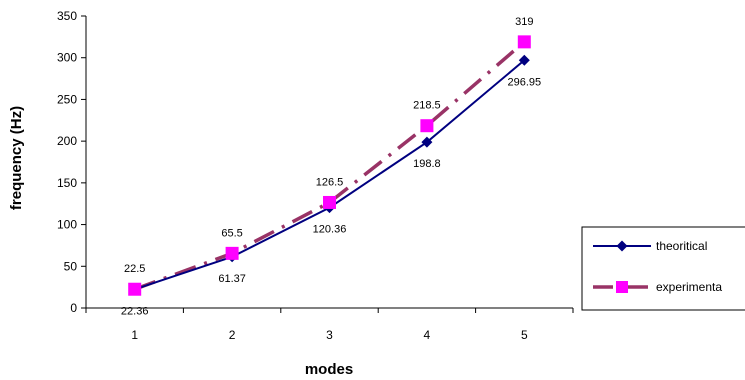  What do you see at coordinates (427, 164) in the screenshot?
I see `theoritical-data-label: 198.8` at bounding box center [427, 164].